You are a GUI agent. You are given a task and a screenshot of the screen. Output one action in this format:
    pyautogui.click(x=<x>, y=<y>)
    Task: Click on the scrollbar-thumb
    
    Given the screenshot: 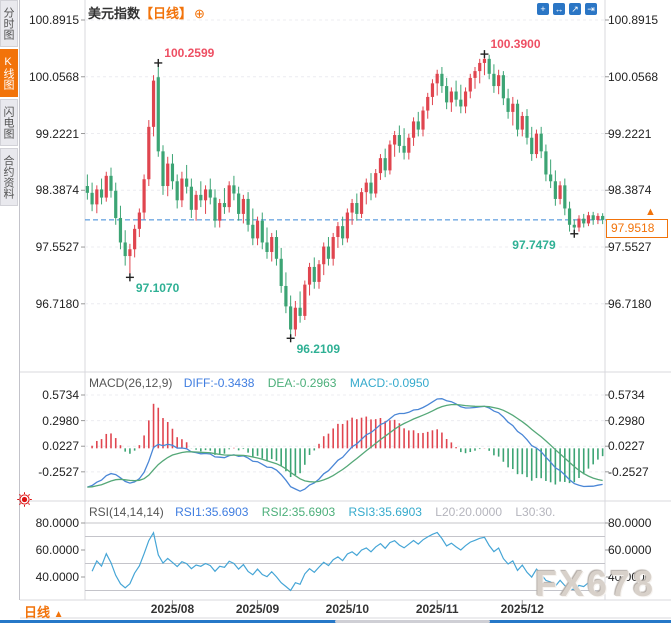 What is the action you would take?
    pyautogui.click(x=412, y=621)
    